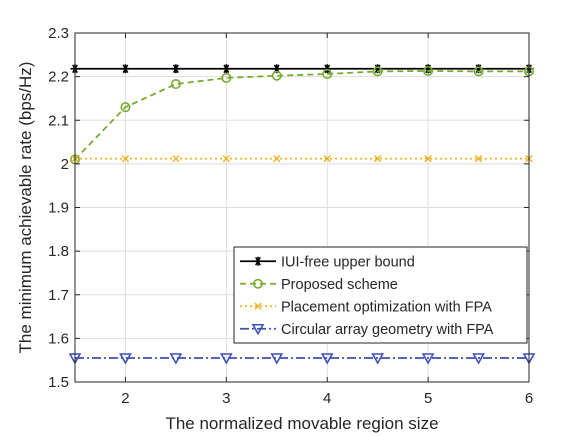 The width and height of the screenshot is (581, 436). I want to click on legend-label: Proposed scheme, so click(339, 285).